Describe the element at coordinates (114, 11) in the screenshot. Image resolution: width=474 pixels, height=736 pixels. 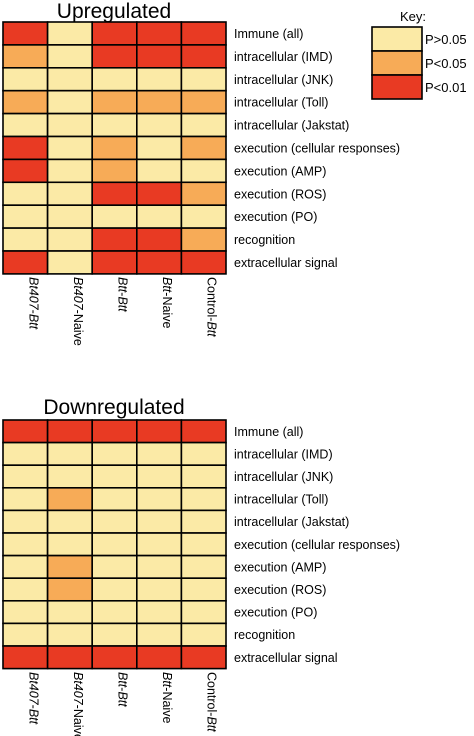
I see `panel-title: Upregulated` at that location.